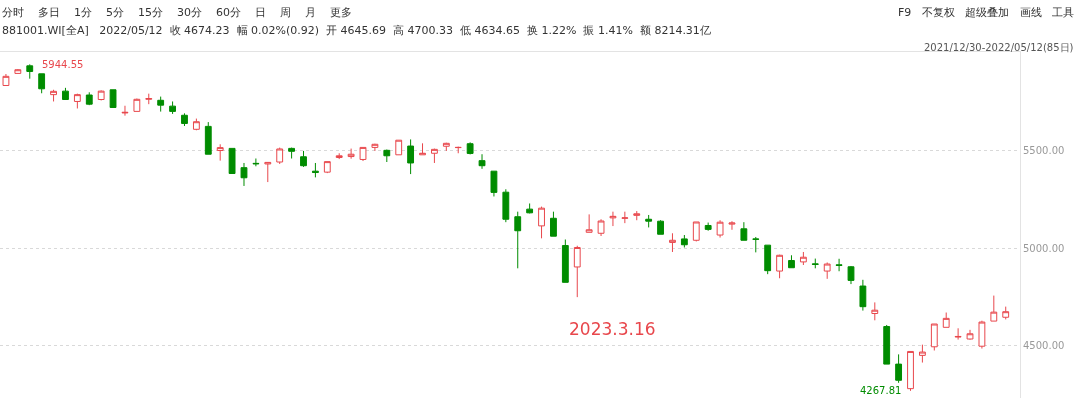  Describe the element at coordinates (881, 390) in the screenshot. I see `annotation: 4267.81` at that location.